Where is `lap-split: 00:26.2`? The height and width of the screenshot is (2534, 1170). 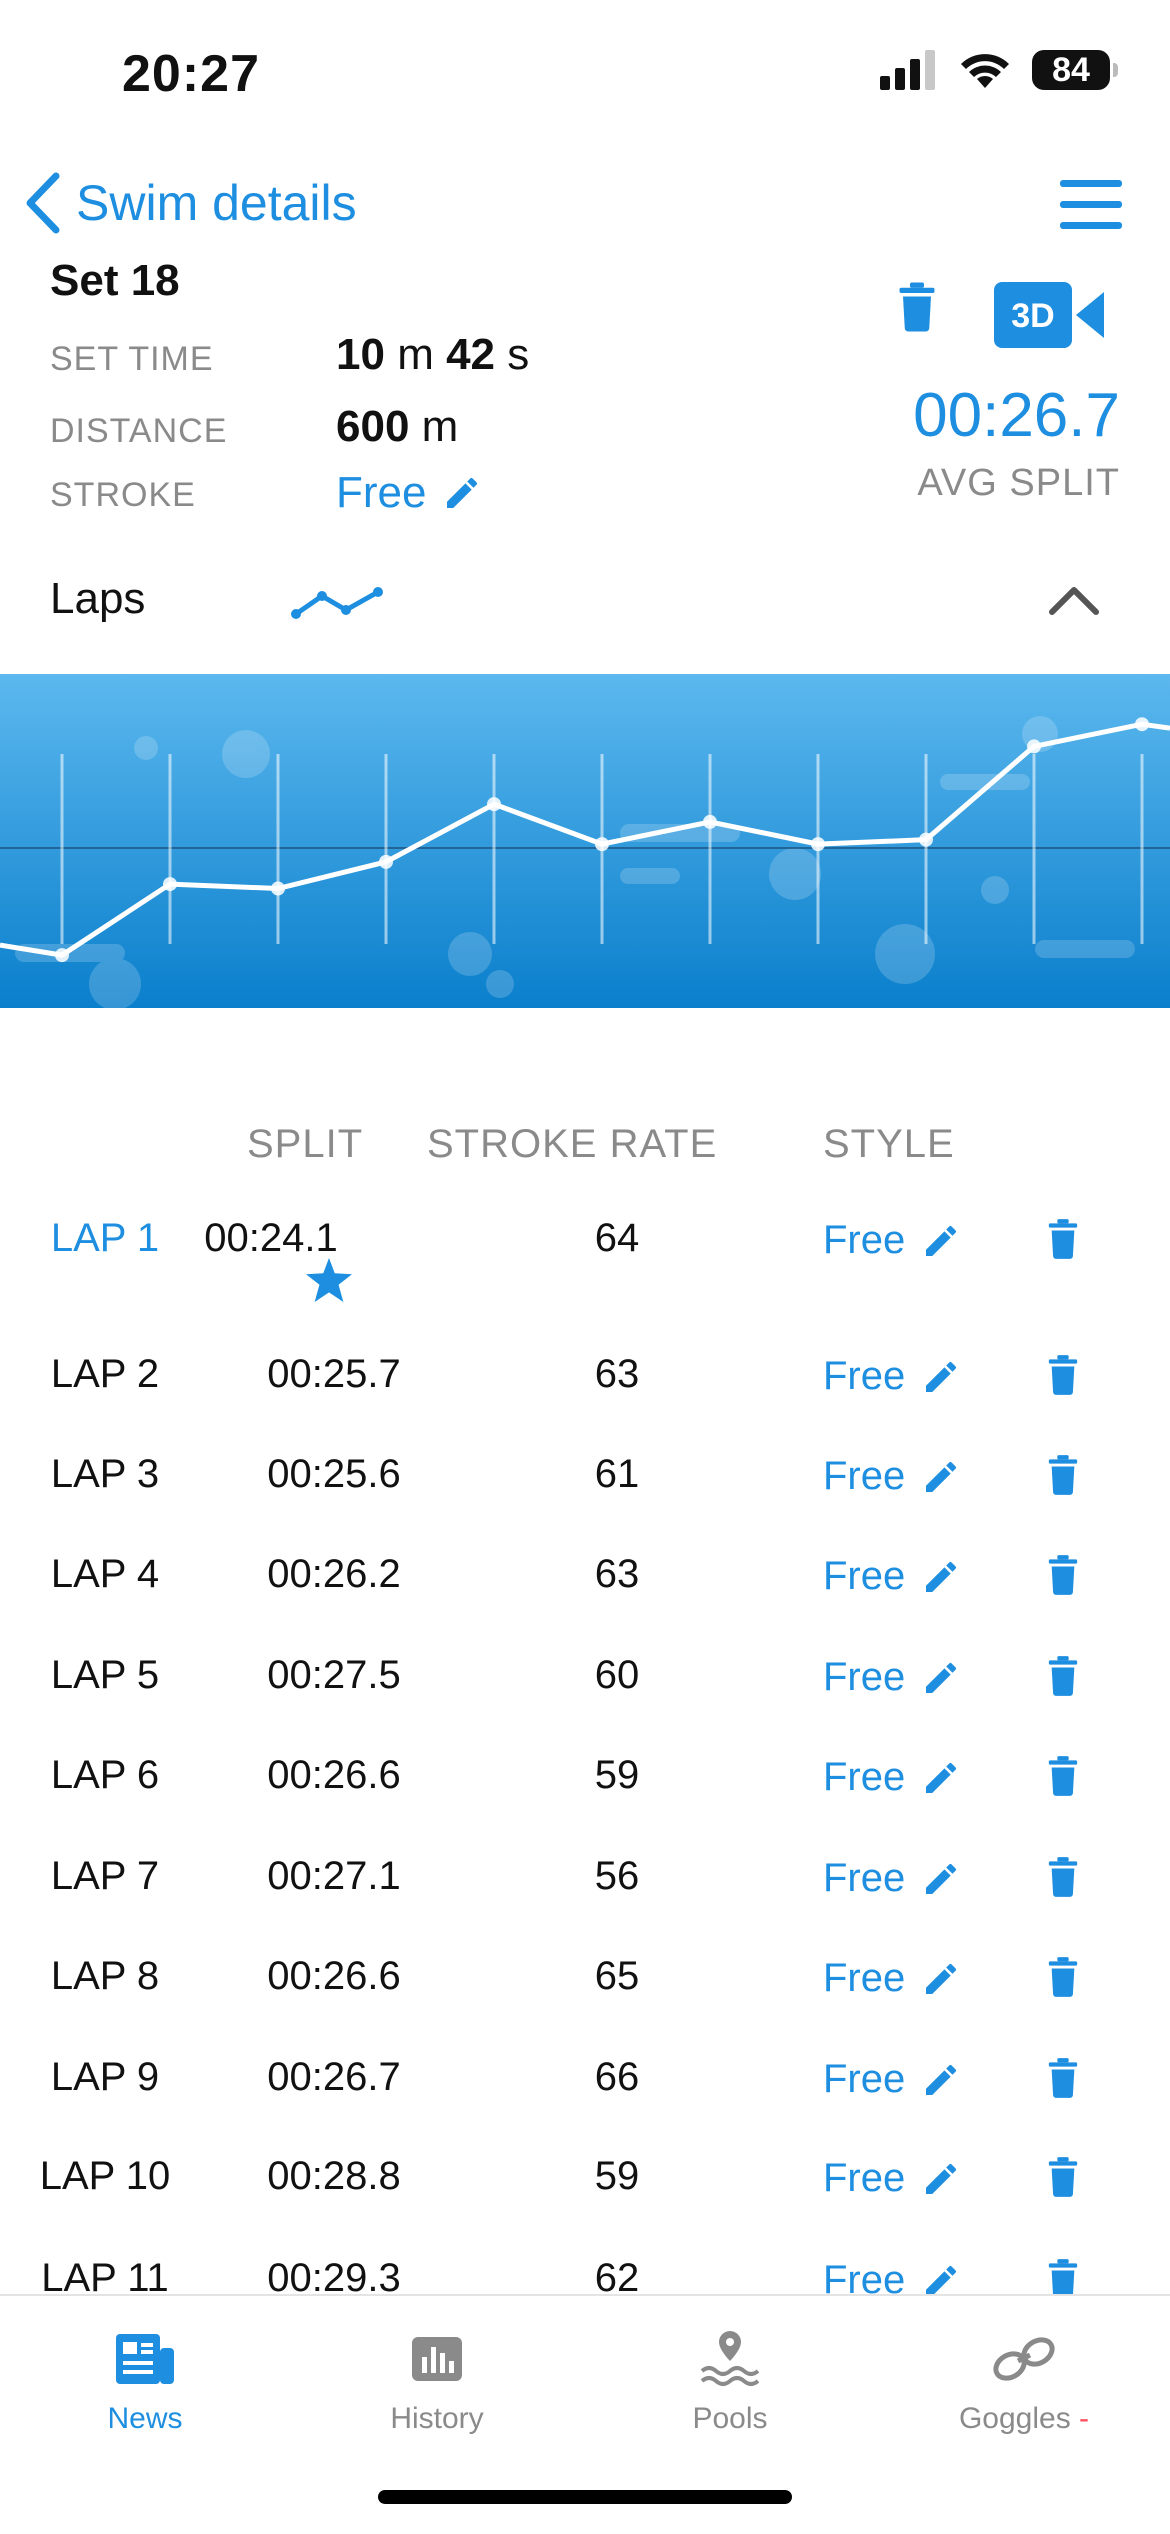
lap-split: 00:26.2 is located at coordinates (334, 1574).